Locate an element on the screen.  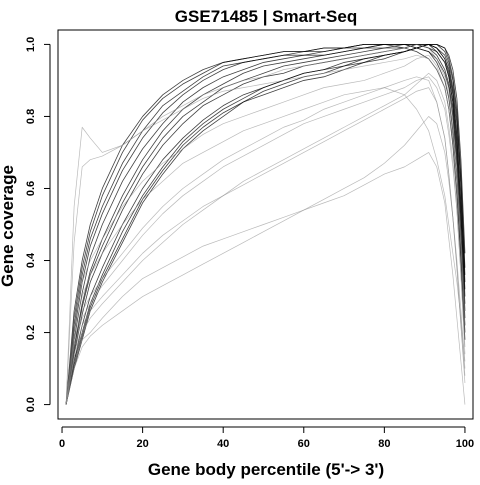
x-tick-label: 60 is located at coordinates (304, 444).